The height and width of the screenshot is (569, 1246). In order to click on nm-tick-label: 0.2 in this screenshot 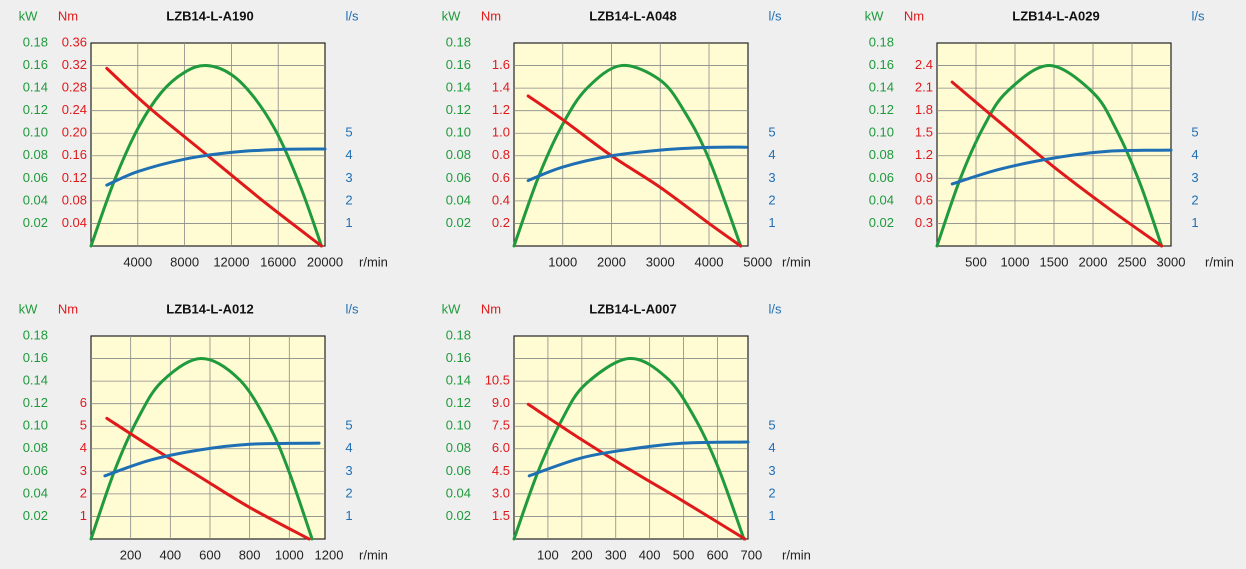, I will do `click(501, 222)`.